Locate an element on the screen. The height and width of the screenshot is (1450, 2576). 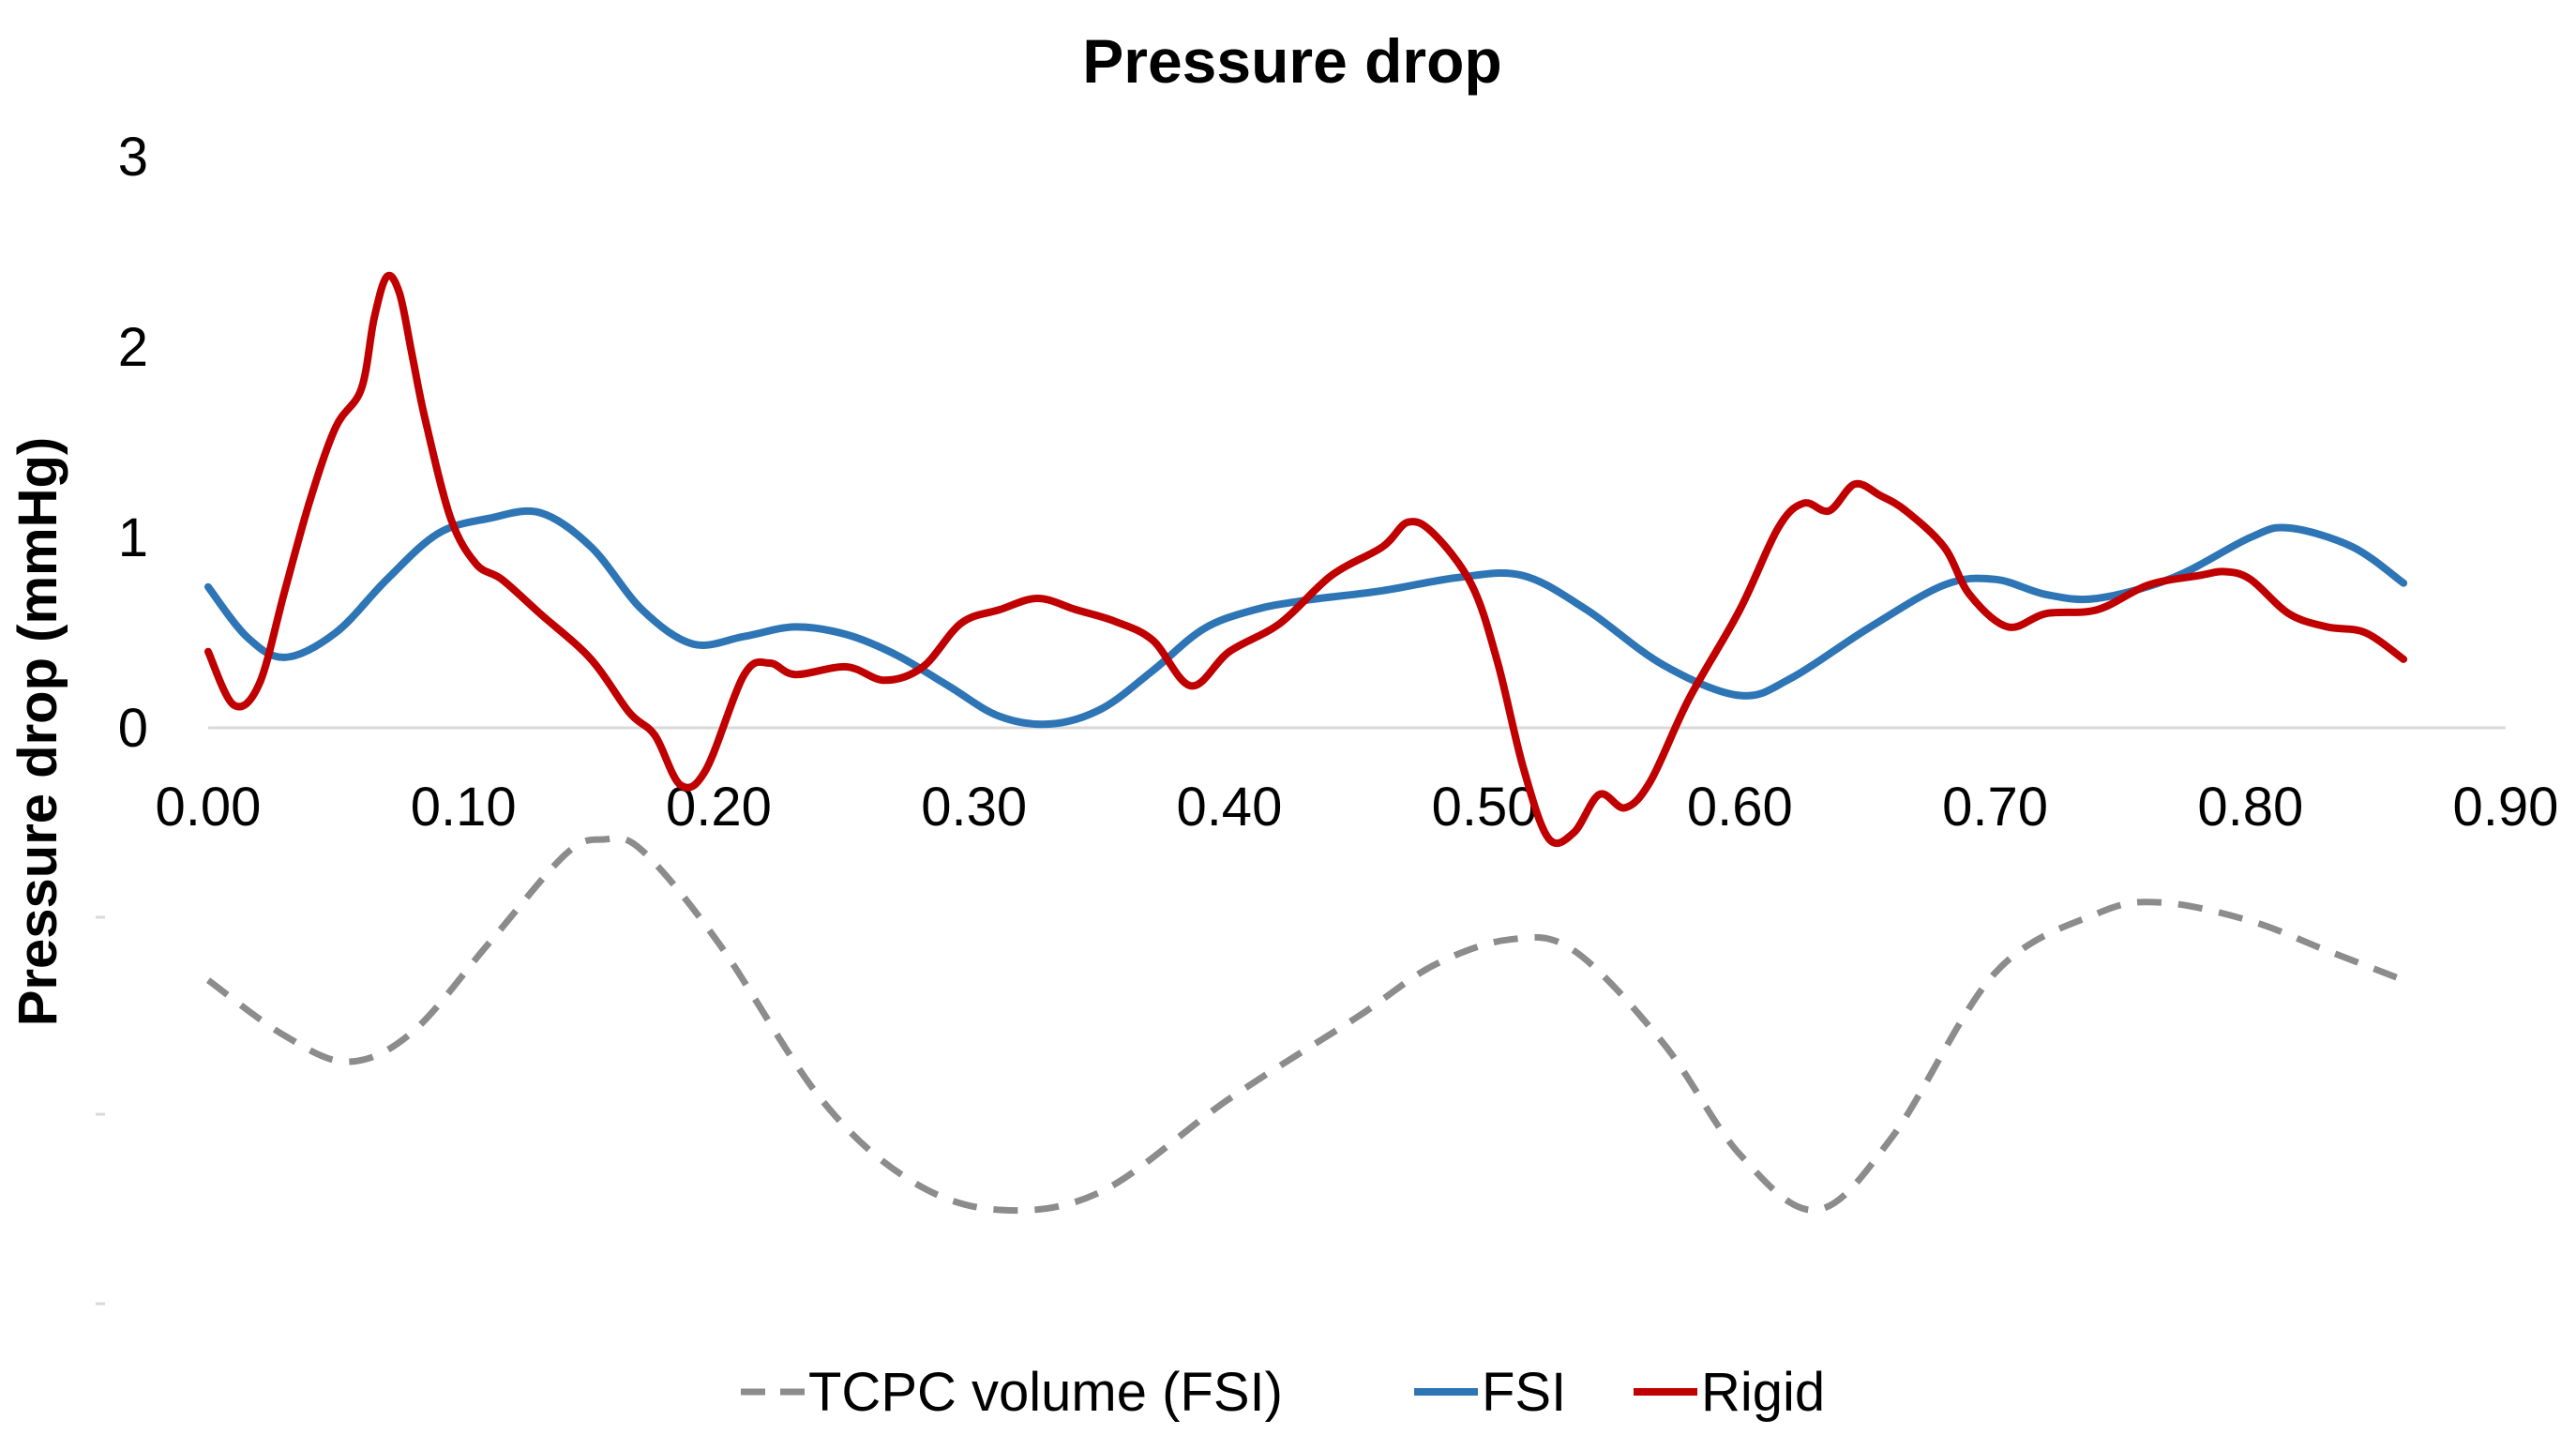
legend-label: TCPC volume (FSI) is located at coordinates (1045, 1392).